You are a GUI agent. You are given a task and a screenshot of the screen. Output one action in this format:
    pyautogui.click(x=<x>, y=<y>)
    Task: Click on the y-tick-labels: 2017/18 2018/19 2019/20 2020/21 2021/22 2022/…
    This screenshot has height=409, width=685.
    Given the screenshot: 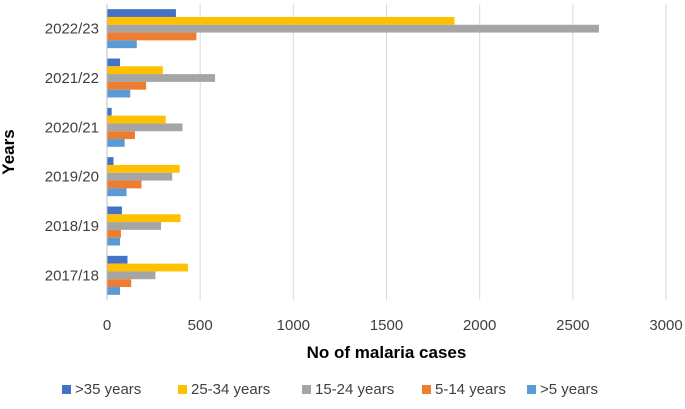 What is the action you would take?
    pyautogui.click(x=72, y=153)
    